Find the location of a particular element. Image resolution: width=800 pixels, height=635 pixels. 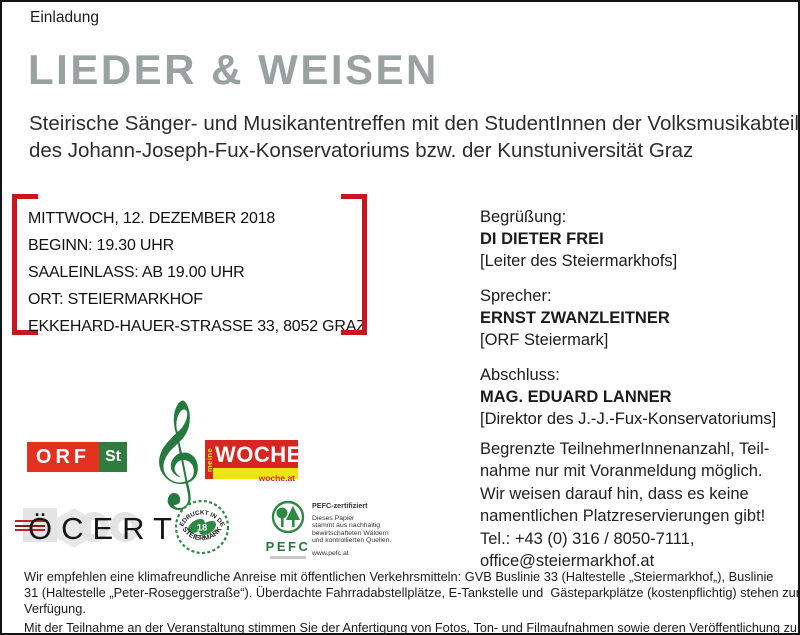

oecert-logo: ÖCERT is located at coordinates (93, 531).